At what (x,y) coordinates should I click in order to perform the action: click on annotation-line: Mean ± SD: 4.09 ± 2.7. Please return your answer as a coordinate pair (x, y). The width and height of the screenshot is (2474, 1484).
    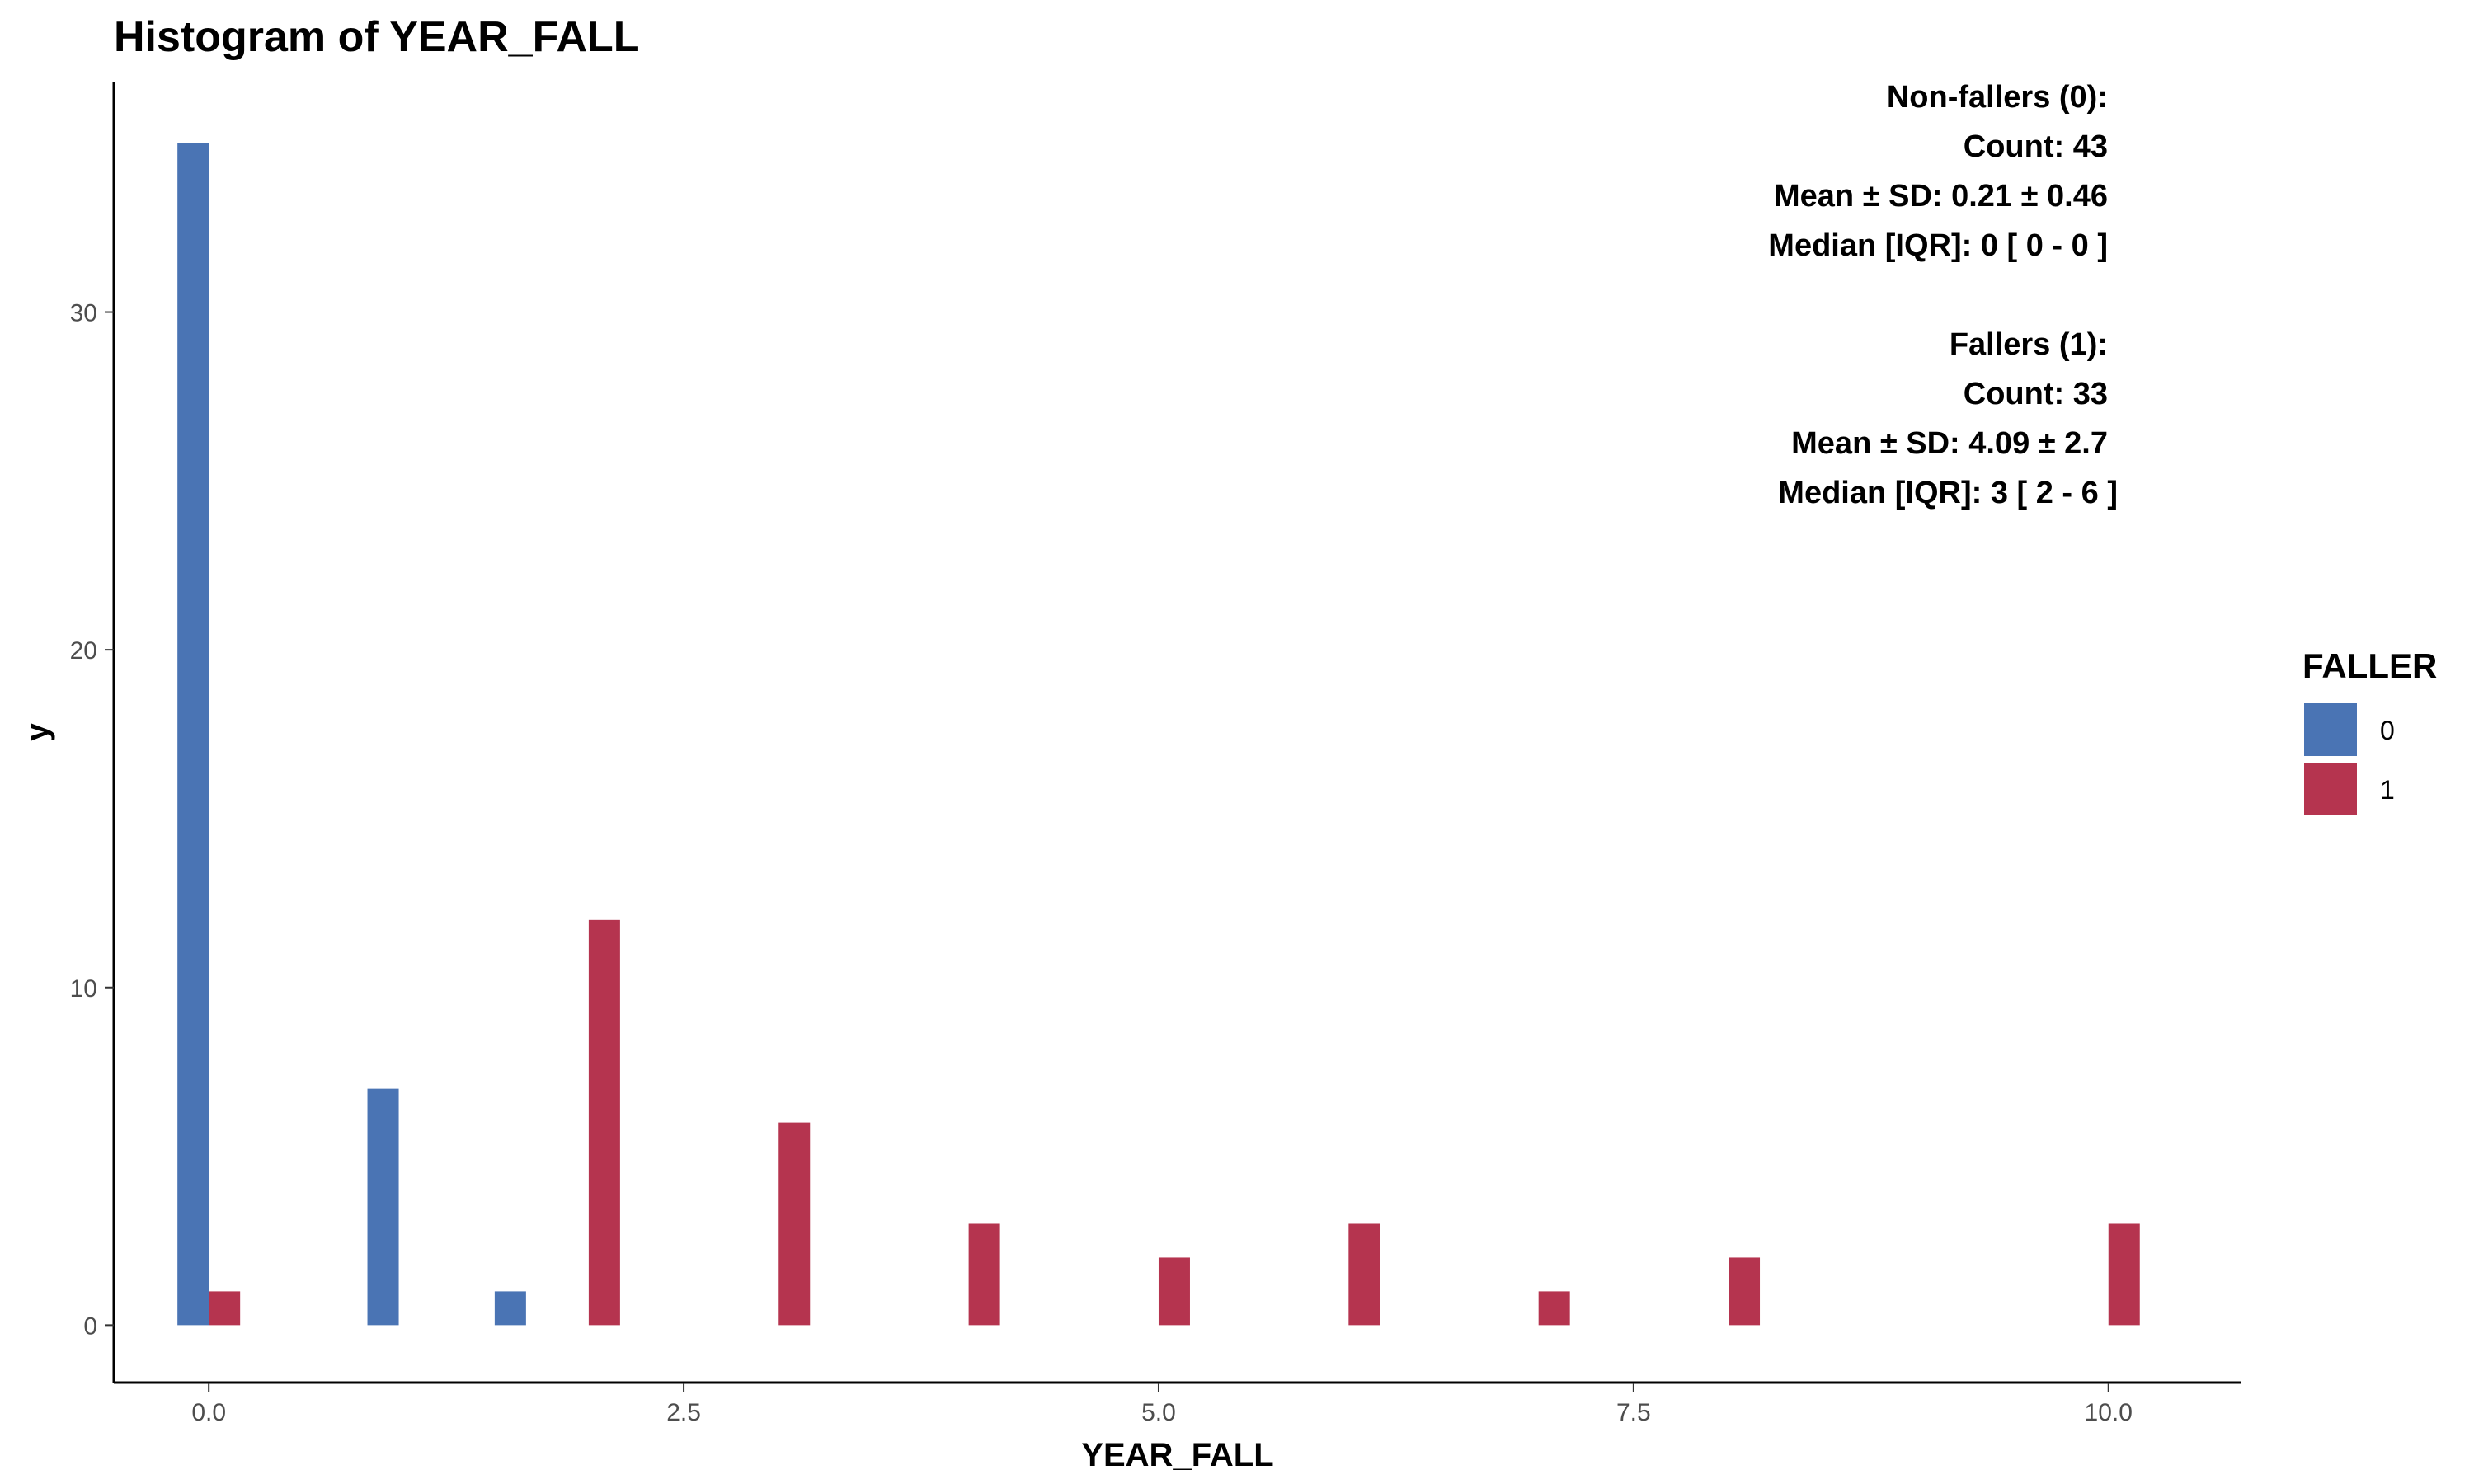
    Looking at the image, I should click on (1949, 444).